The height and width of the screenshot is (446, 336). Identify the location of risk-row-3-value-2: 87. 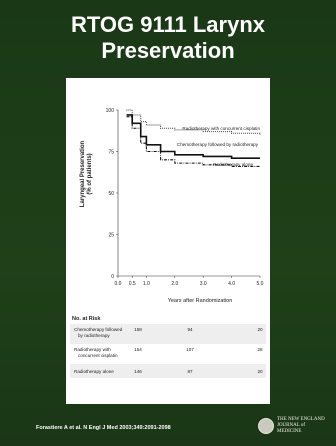
(190, 371).